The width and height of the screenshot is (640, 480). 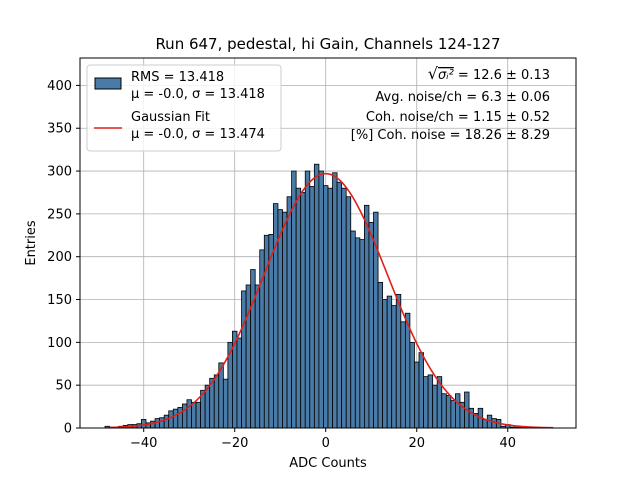 I want to click on legend-histogram-swatch, so click(x=108, y=83).